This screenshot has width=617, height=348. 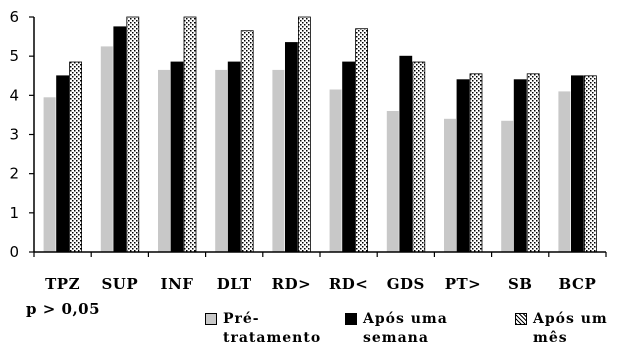 I want to click on x-category-label: BCP, so click(x=578, y=284).